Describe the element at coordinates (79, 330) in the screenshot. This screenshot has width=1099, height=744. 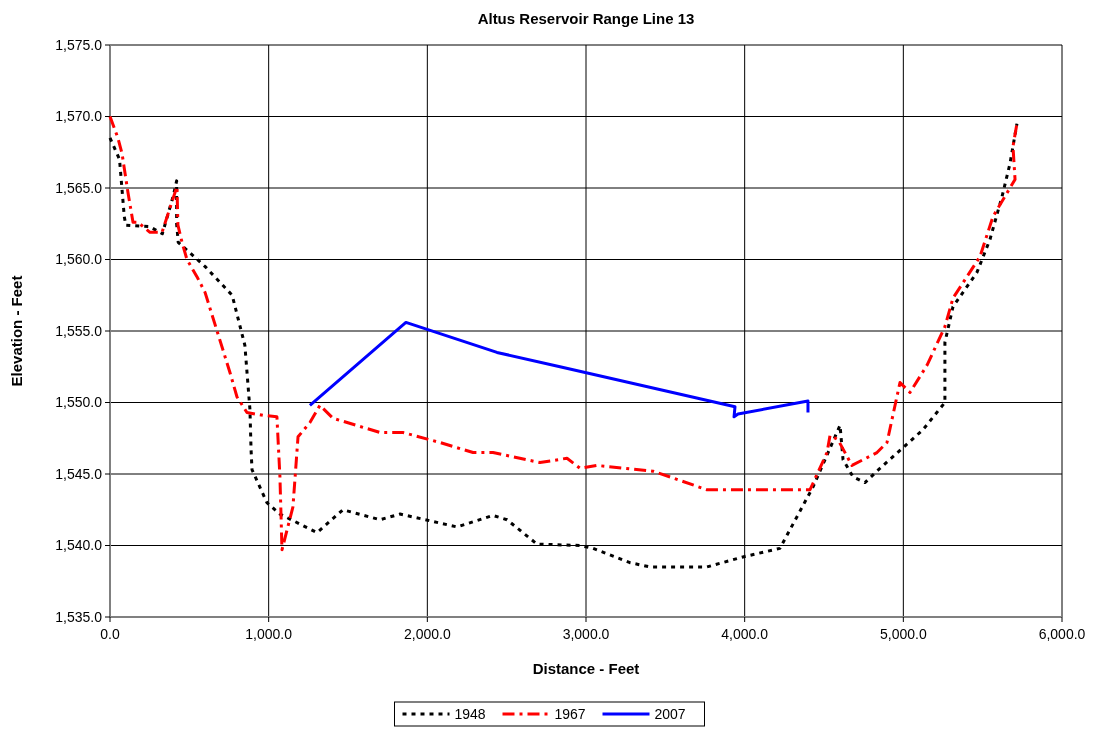
I see `y-tick-label: 1,555.0` at that location.